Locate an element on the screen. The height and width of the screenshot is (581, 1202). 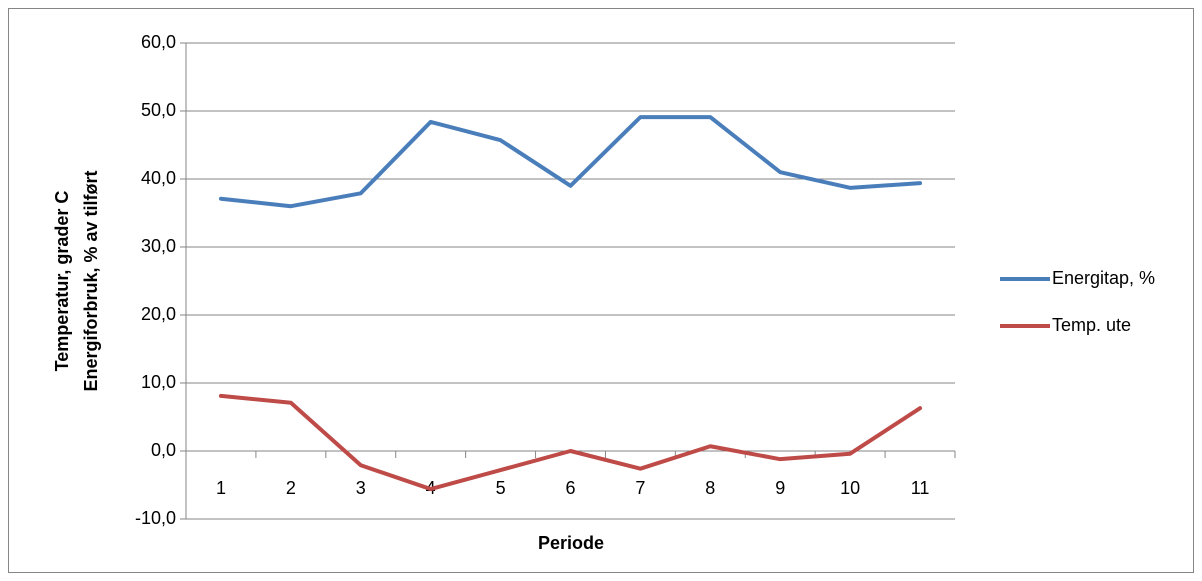
y-tick-label: 20,0 is located at coordinates (158, 314).